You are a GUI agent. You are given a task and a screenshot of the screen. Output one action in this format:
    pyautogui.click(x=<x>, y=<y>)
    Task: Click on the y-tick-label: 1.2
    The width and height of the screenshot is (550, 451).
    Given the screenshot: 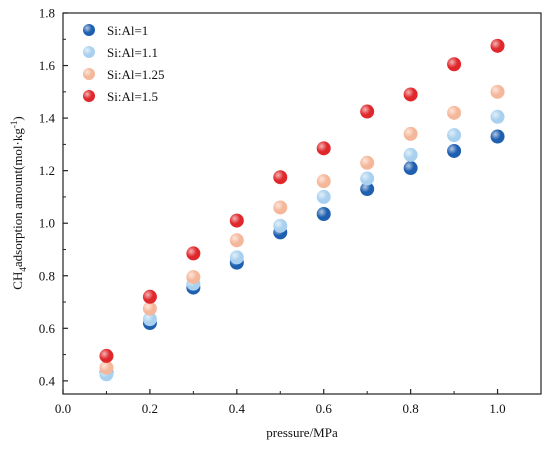 What is the action you would take?
    pyautogui.click(x=47, y=170)
    